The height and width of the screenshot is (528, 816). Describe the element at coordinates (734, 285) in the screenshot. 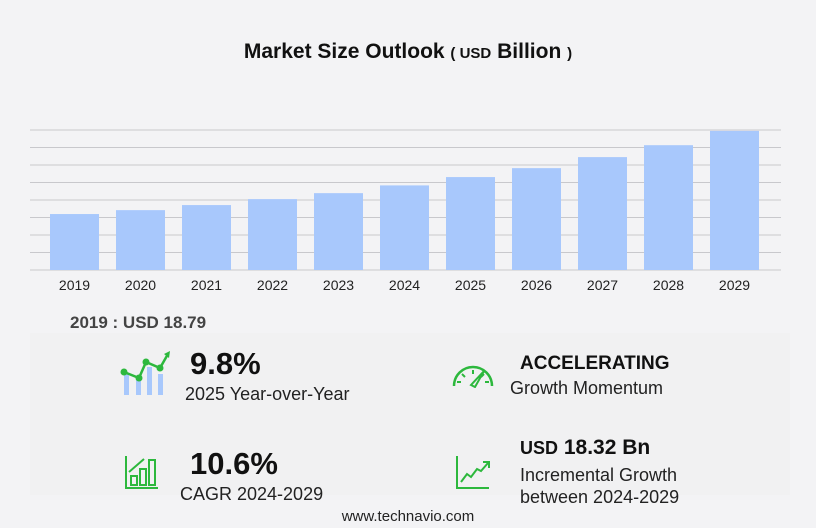

I see `x-tick-label: 2029` at that location.